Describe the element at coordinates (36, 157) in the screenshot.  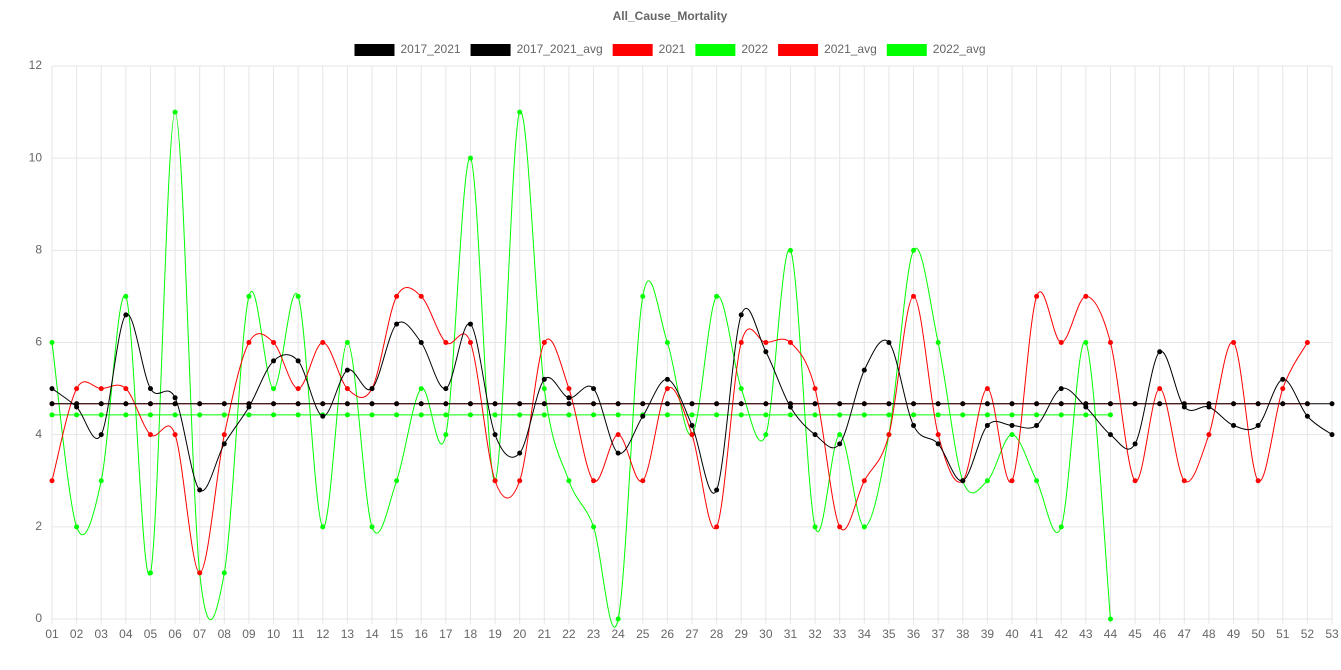
I see `y-tick-label: 10` at that location.